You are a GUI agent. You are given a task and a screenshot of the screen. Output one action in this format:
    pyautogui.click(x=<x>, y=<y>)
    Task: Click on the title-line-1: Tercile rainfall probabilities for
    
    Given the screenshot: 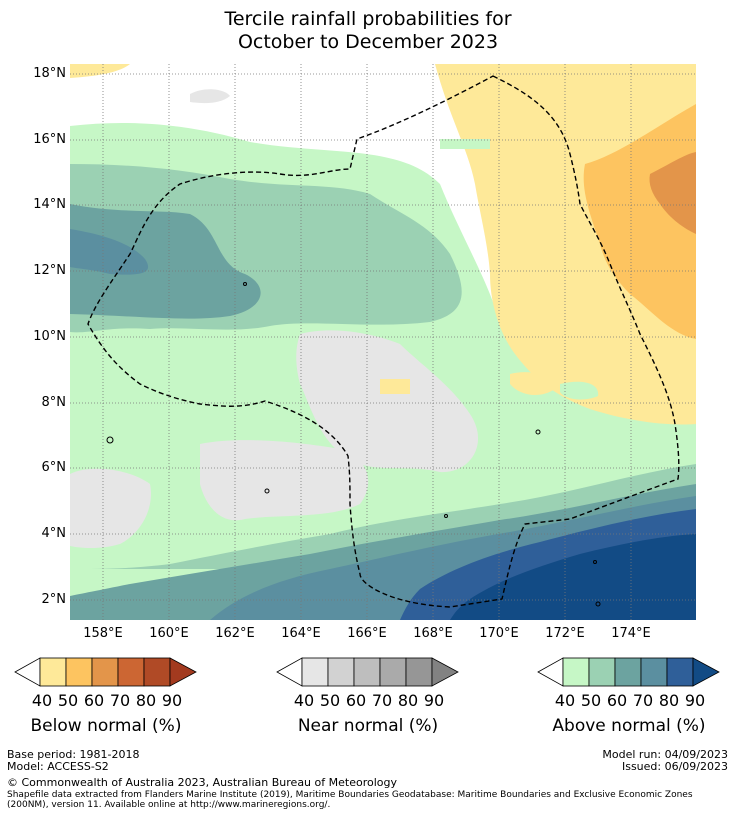 What is the action you would take?
    pyautogui.click(x=368, y=19)
    